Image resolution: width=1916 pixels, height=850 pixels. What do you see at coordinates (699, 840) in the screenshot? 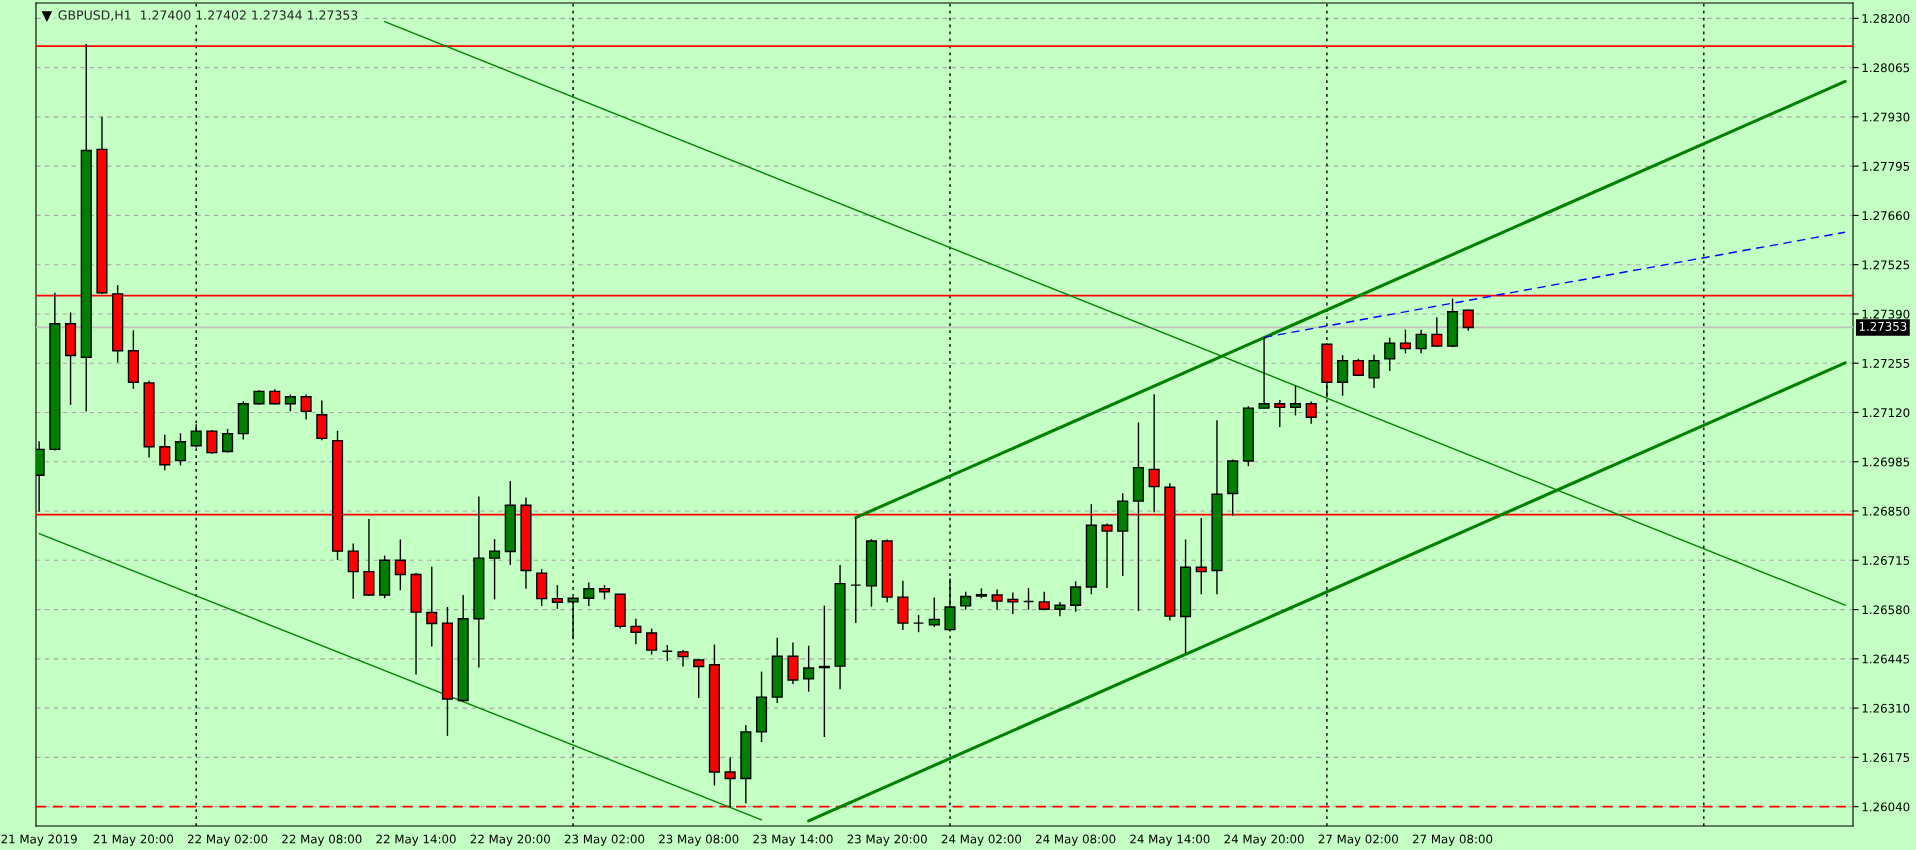
I see `x-tick-label: 23 May 08:00` at bounding box center [699, 840].